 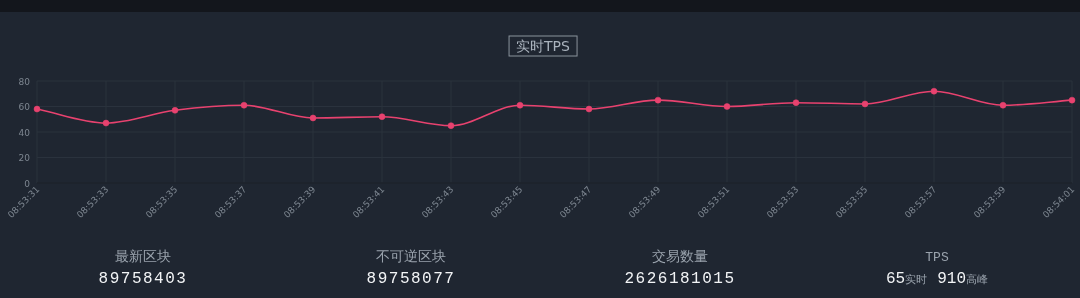 What do you see at coordinates (24, 132) in the screenshot?
I see `y-tick-label: 40` at bounding box center [24, 132].